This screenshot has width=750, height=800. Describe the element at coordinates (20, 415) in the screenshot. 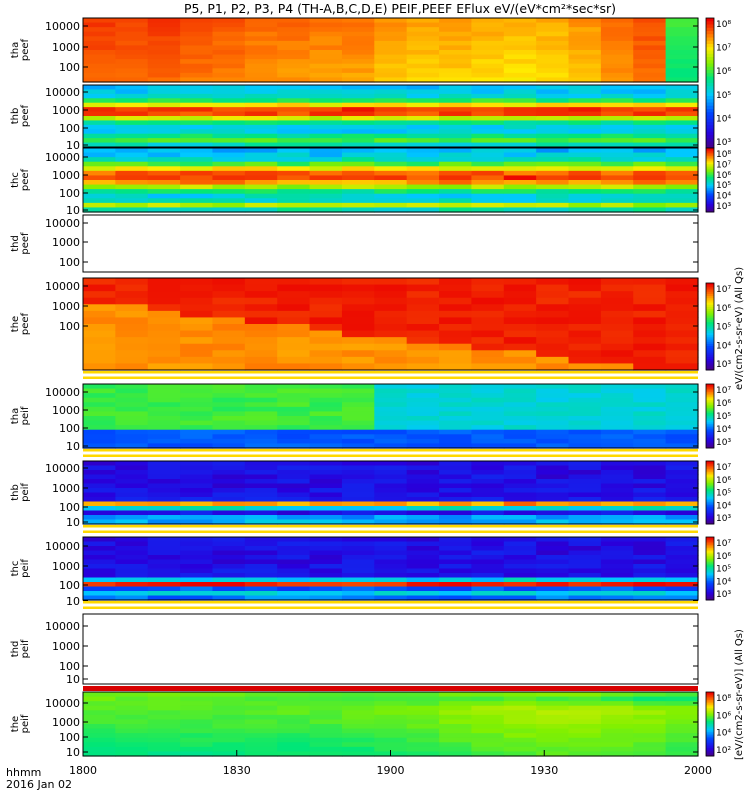

I see `panel-ylabel: thapeif` at that location.